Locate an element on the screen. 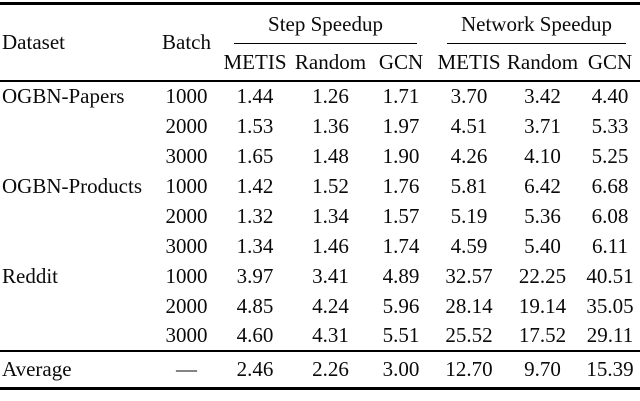 This screenshot has width=640, height=401. value-cell: 29.11 is located at coordinates (610, 335).